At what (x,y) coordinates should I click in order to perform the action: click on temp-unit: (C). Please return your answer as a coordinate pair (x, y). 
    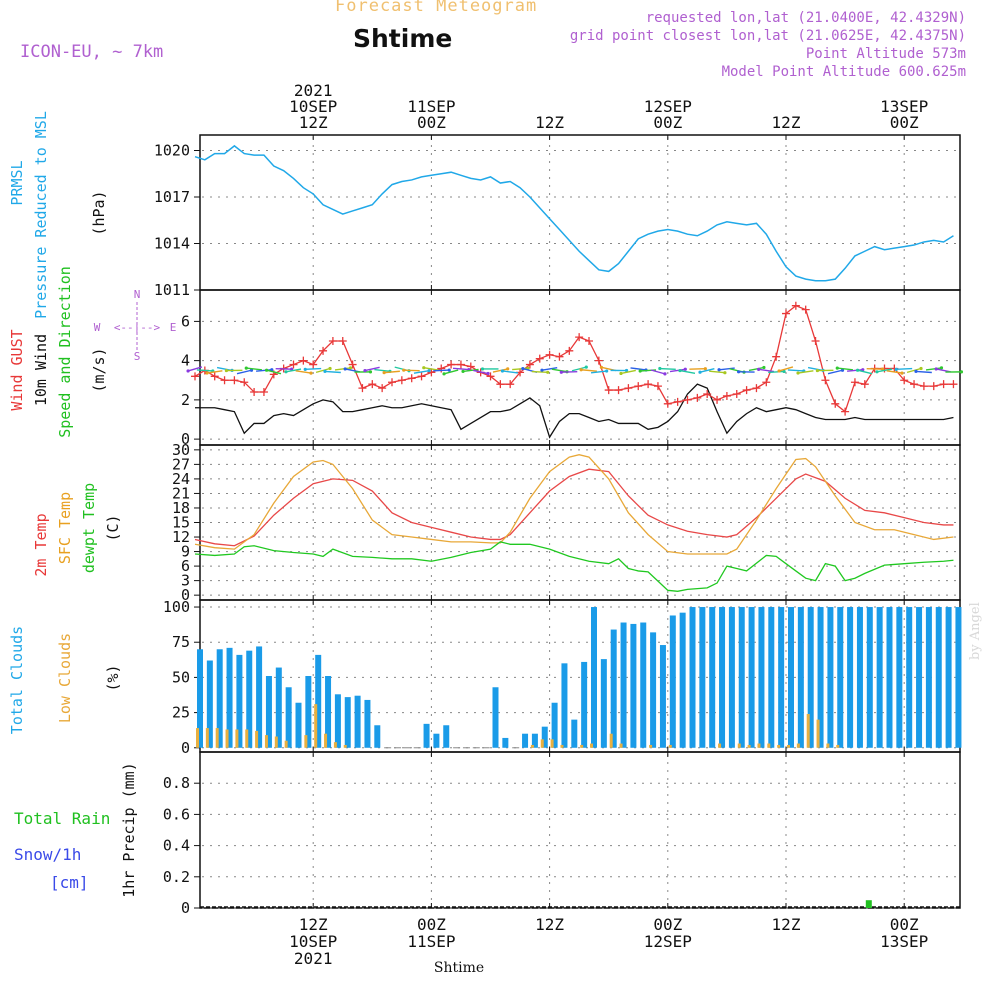
    Looking at the image, I should click on (113, 527).